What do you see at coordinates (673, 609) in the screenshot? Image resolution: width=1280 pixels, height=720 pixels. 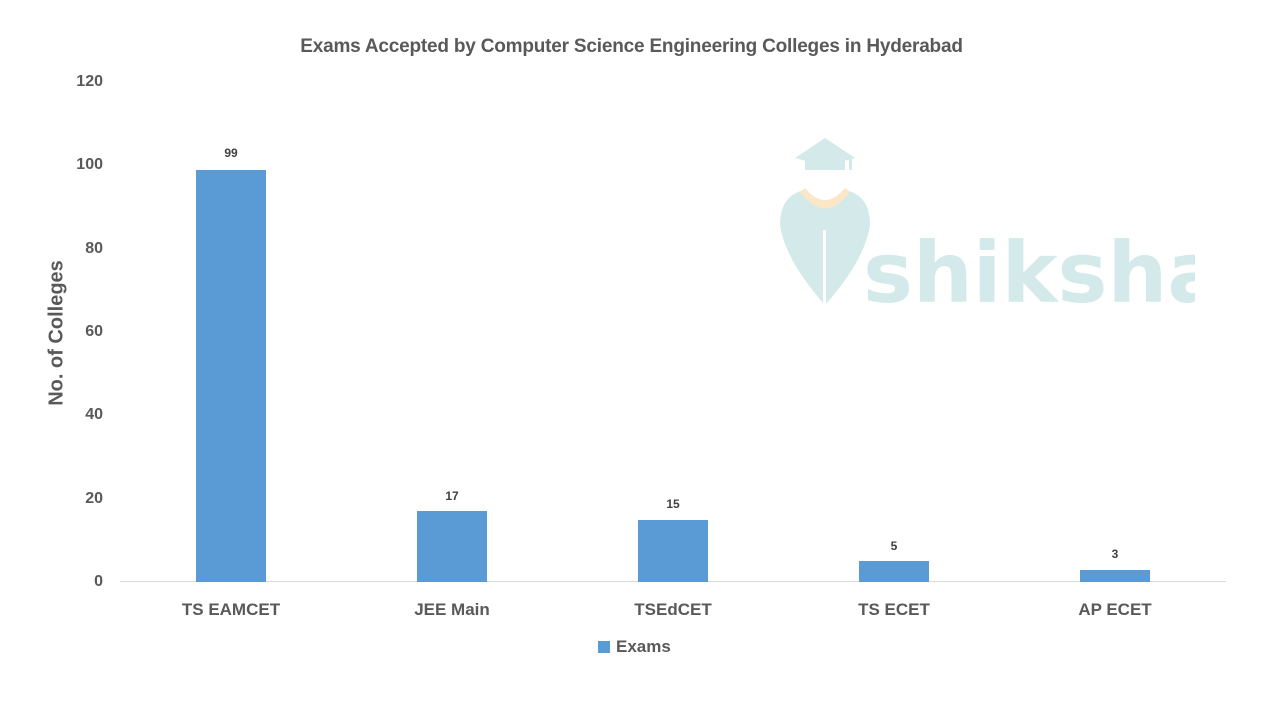 I see `x-tick-label: TSEdCET` at bounding box center [673, 609].